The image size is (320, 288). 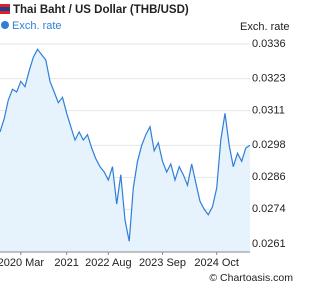 What do you see at coordinates (108, 263) in the screenshot?
I see `x-tick-label: 2022 Aug` at bounding box center [108, 263].